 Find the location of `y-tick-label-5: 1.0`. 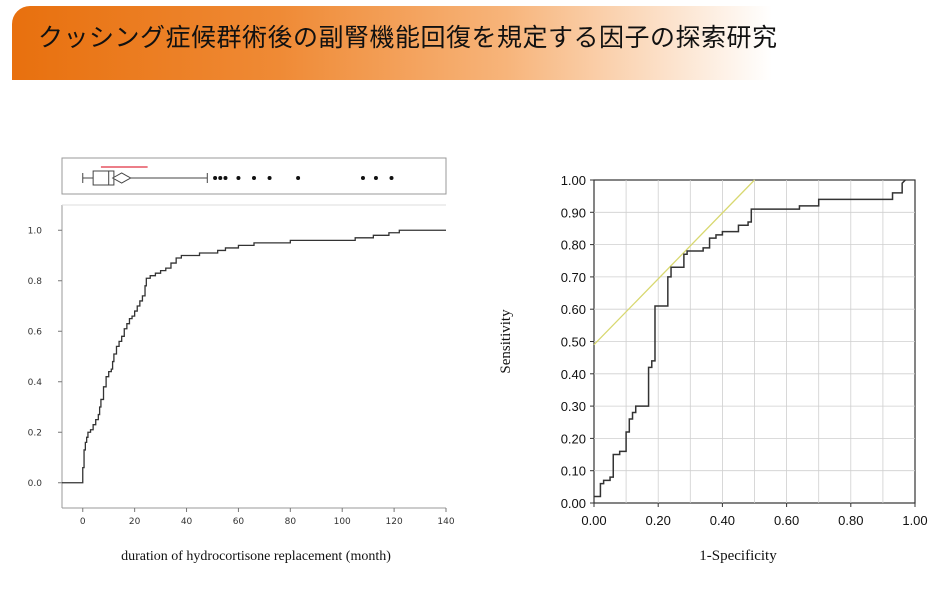

y-tick-label-5: 1.0 is located at coordinates (35, 231).